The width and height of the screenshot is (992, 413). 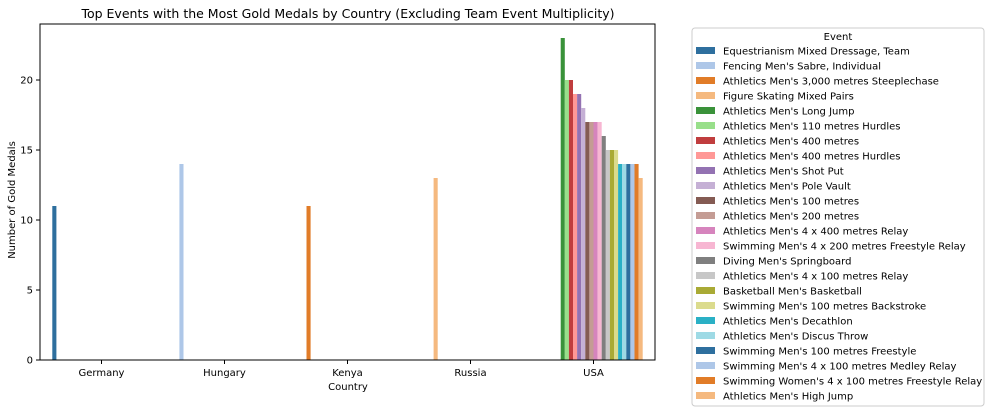 I want to click on legend-entry-label: Athletics Men's Pole Vault, so click(x=787, y=187).